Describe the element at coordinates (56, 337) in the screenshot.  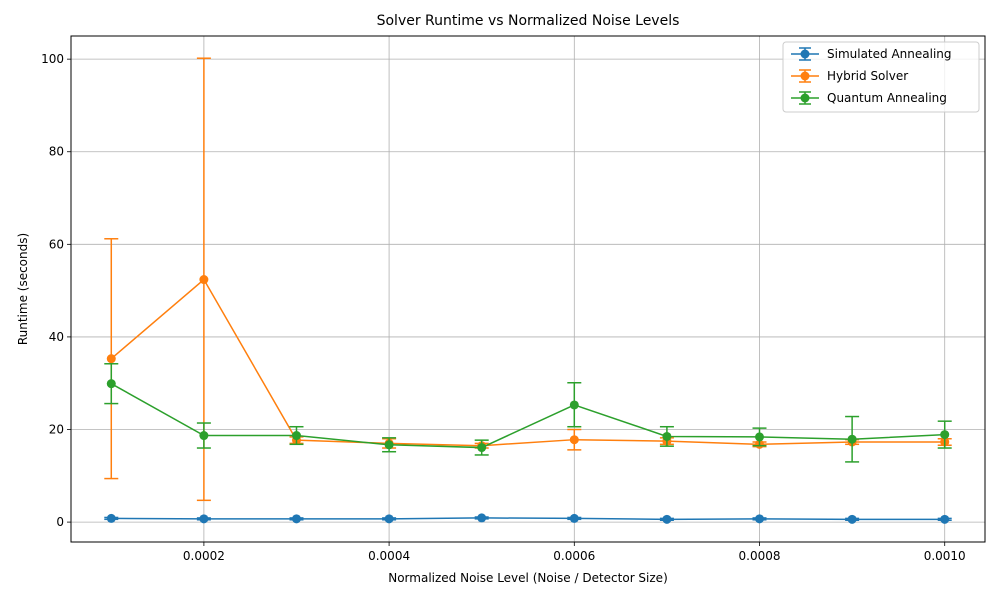
I see `y-tick-label: 40` at that location.